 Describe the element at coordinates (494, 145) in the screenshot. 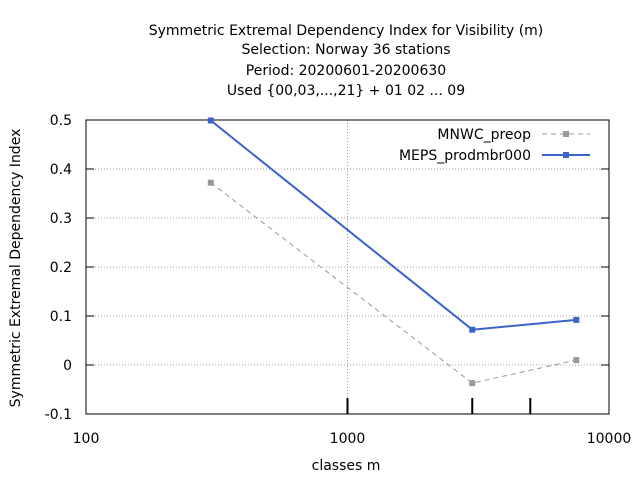

I see `legend: MNWC_preop MEPS_prodmbr000` at that location.